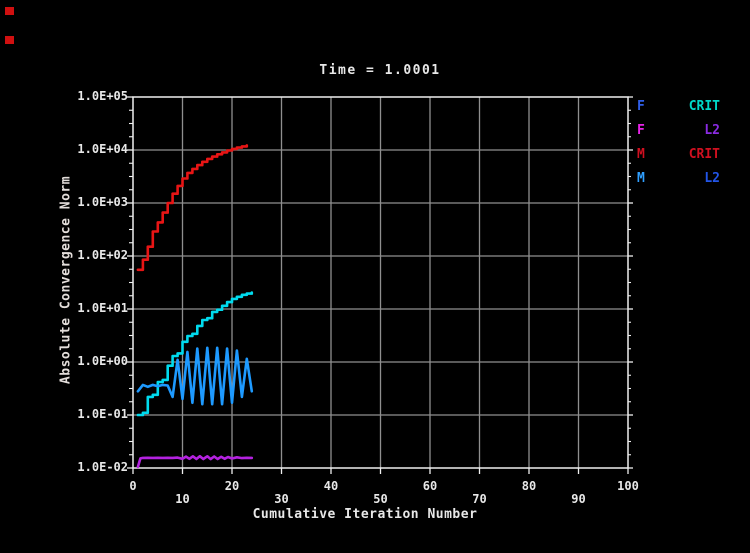 This screenshot has height=553, width=750. Describe the element at coordinates (195, 461) in the screenshot. I see `curve-f-l2` at that location.